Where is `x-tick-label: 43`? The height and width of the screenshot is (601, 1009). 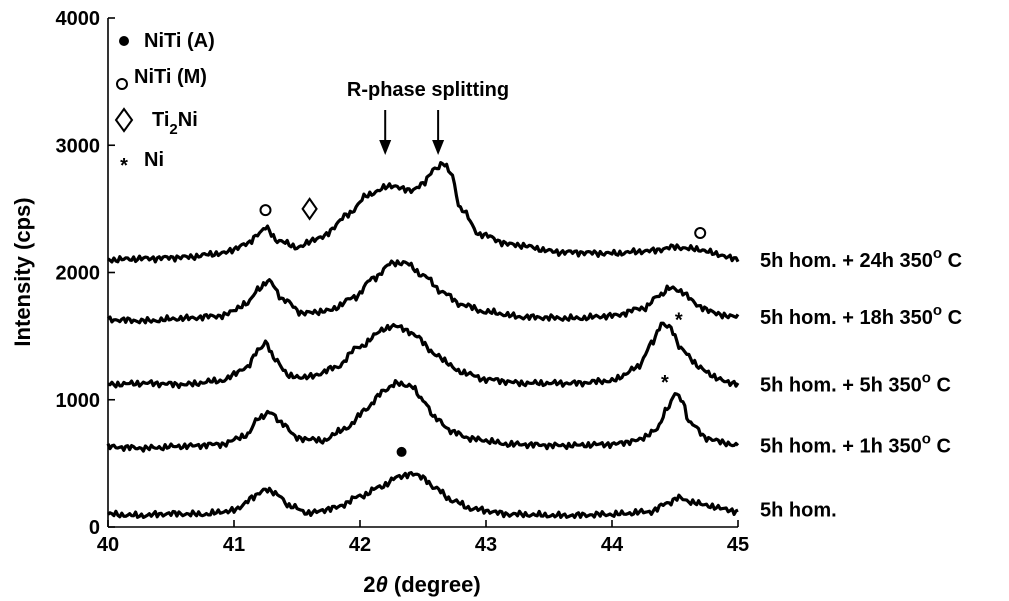
x-tick-label: 43 is located at coordinates (486, 545).